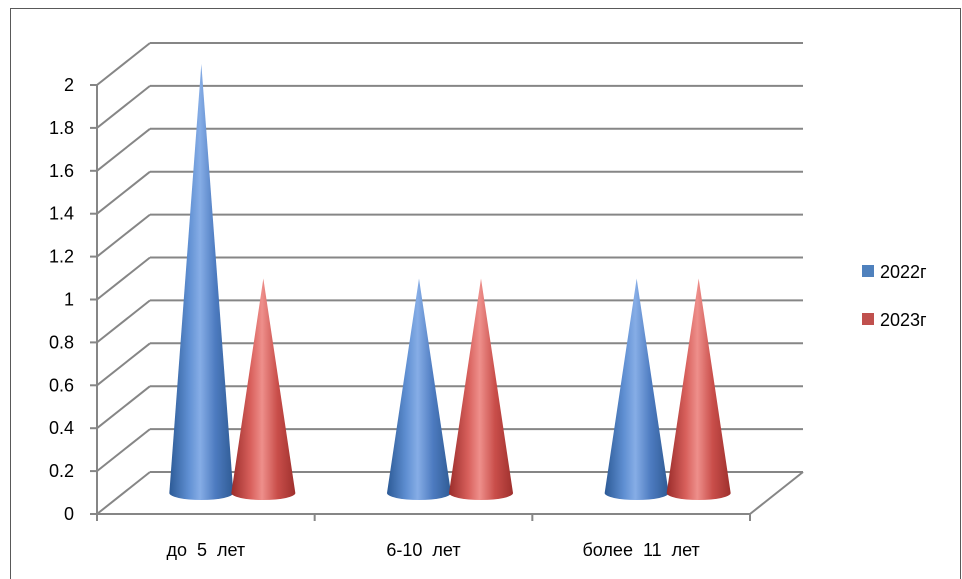 This screenshot has width=962, height=579. Describe the element at coordinates (894, 296) in the screenshot. I see `legend: 2022г 2023г` at that location.